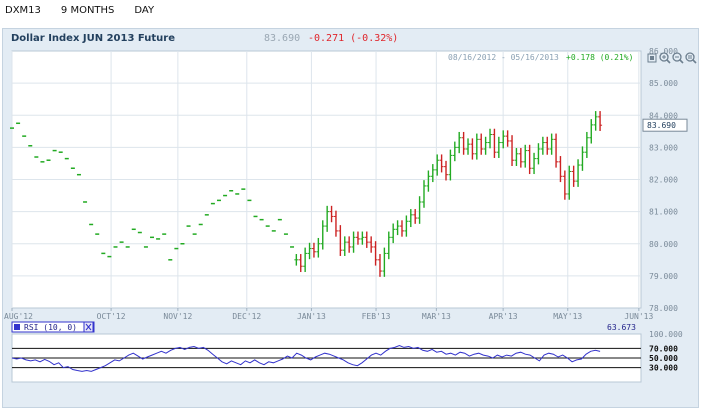 The width and height of the screenshot is (703, 409). What do you see at coordinates (282, 38) in the screenshot?
I see `last-price: 83.690` at bounding box center [282, 38].